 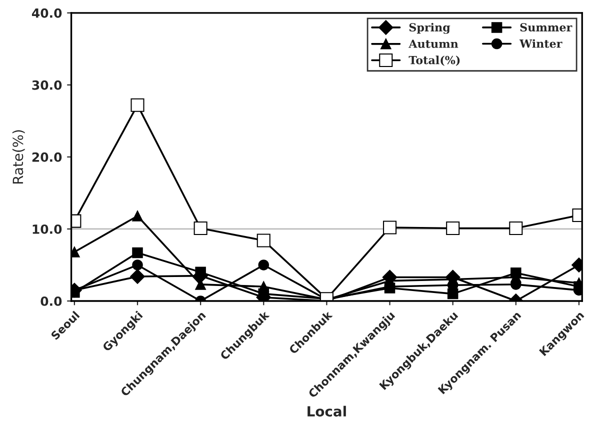 What do you see at coordinates (18, 157) in the screenshot?
I see `y-axis-title: Rate(%)` at bounding box center [18, 157].